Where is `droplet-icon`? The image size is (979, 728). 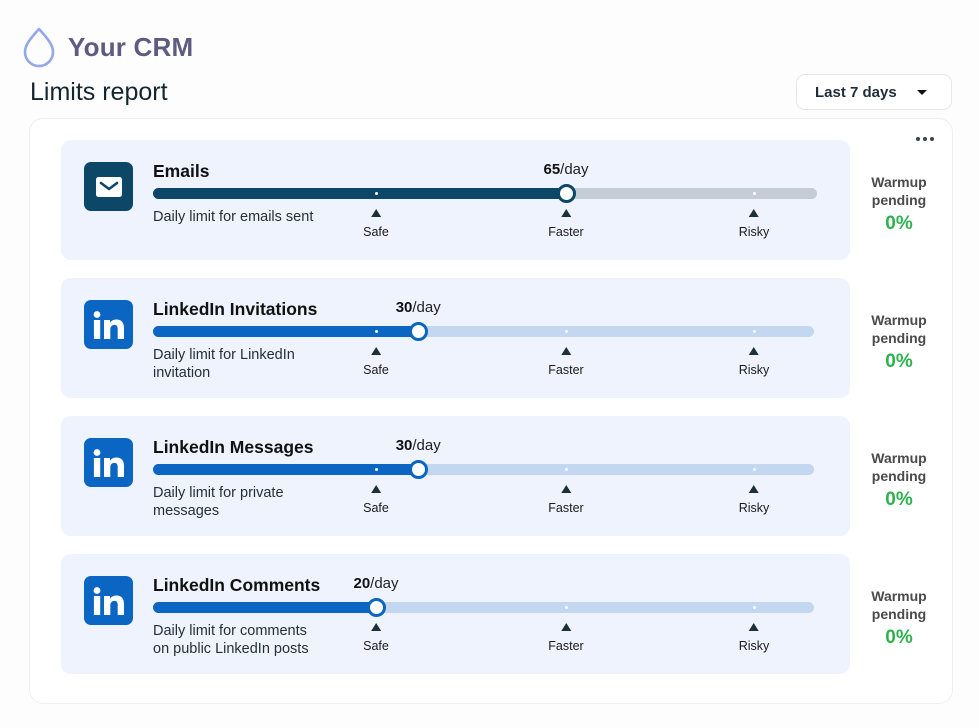 droplet-icon is located at coordinates (39, 47).